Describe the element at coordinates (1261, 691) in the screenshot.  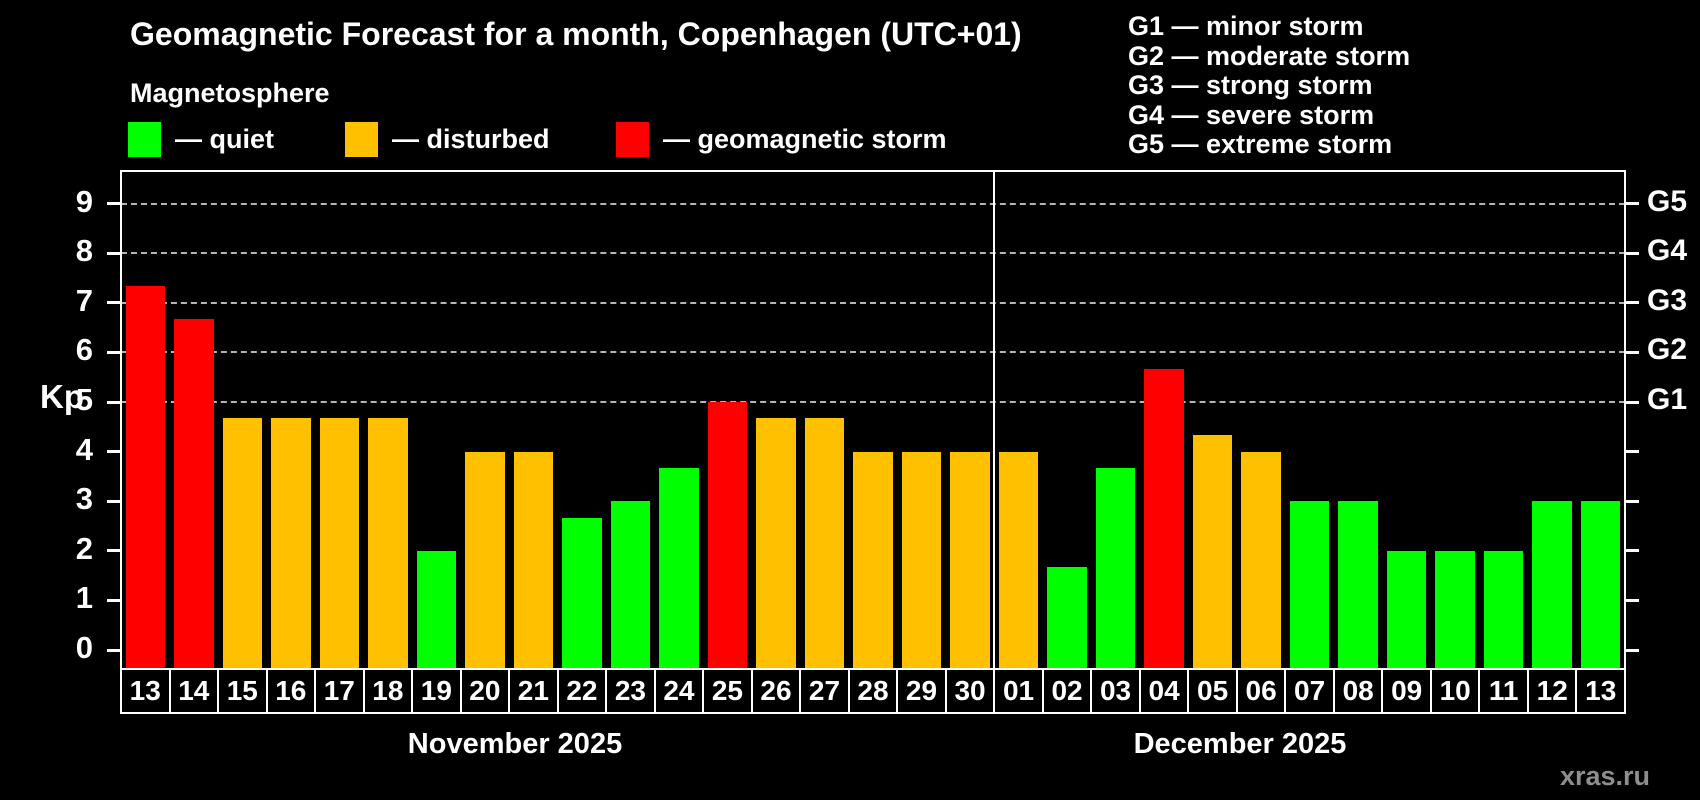
I see `day-label-06: 06` at that location.